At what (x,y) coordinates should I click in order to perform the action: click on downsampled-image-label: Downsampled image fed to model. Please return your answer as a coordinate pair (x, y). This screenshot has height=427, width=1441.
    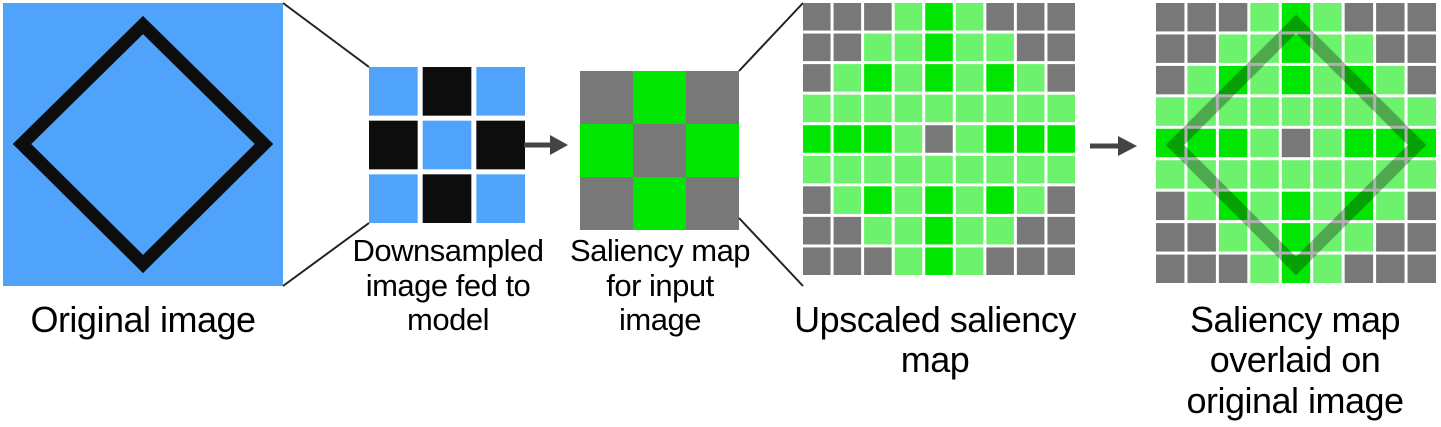
    Looking at the image, I should click on (448, 285).